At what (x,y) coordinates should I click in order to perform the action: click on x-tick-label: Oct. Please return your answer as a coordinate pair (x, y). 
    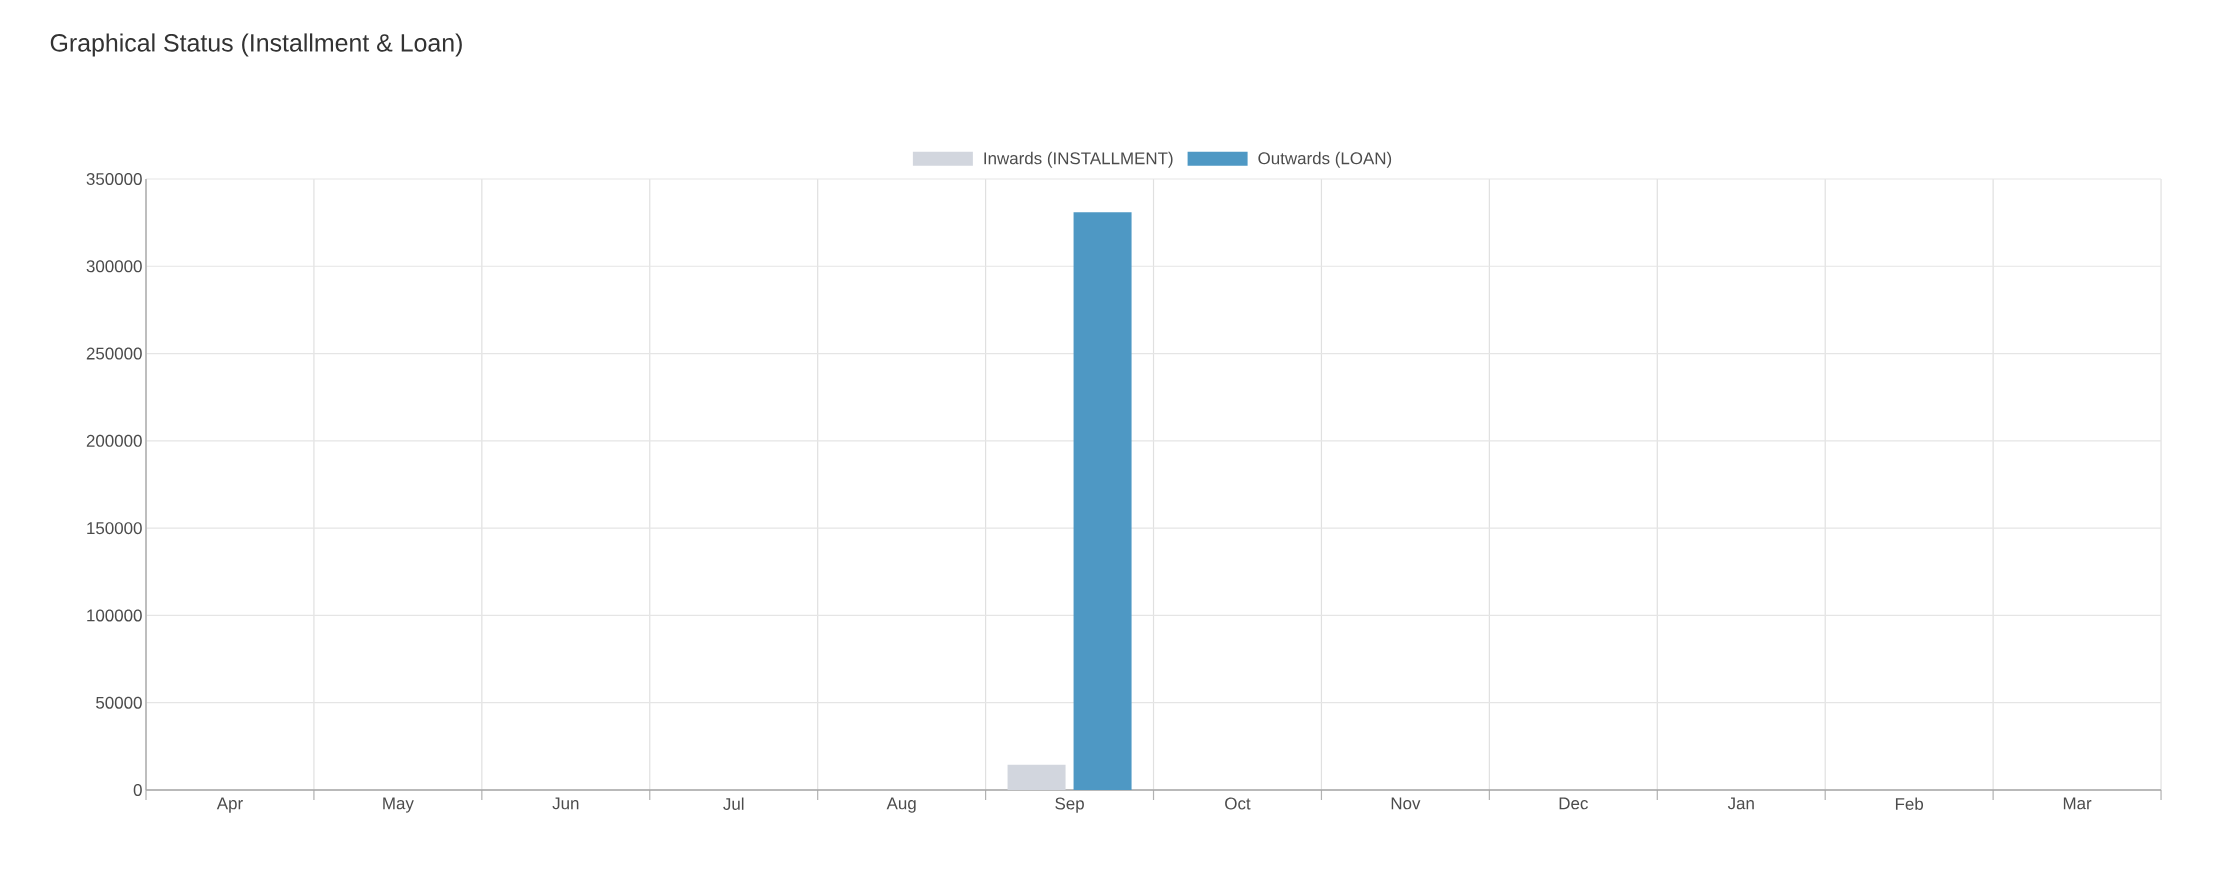
    Looking at the image, I should click on (1238, 803).